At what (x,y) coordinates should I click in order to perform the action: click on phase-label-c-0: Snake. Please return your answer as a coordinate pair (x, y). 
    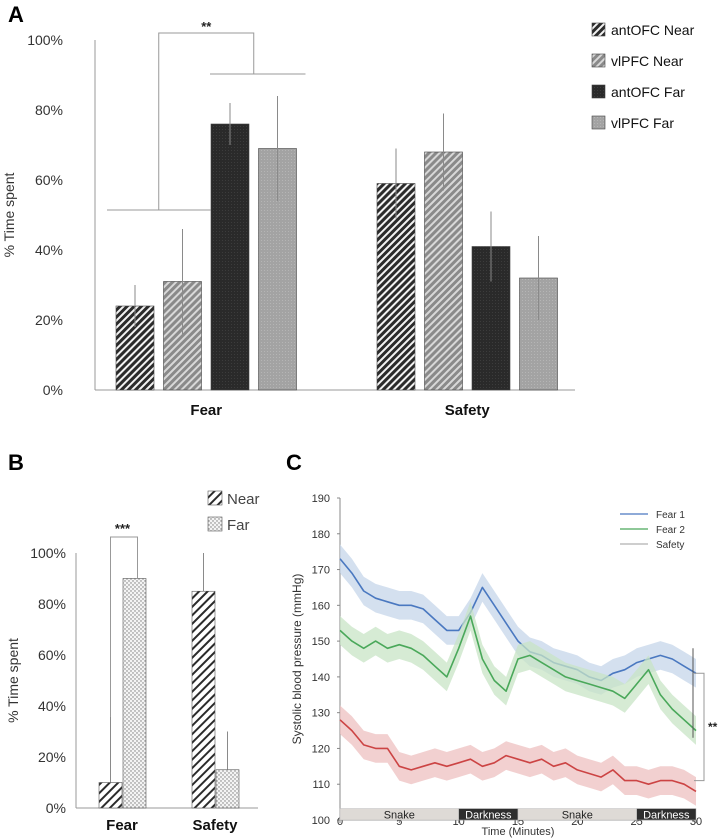
    Looking at the image, I should click on (399, 815).